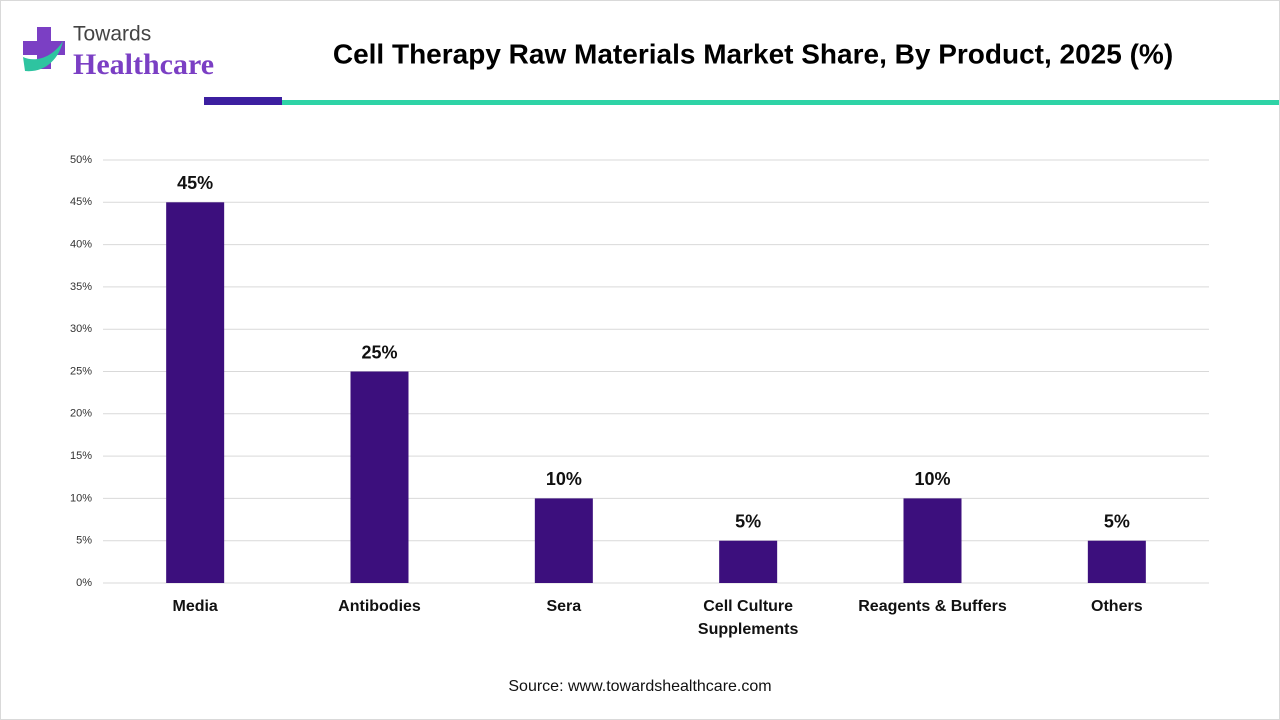 Image resolution: width=1280 pixels, height=720 pixels. What do you see at coordinates (379, 606) in the screenshot?
I see `x-tick-label: Antibodies` at bounding box center [379, 606].